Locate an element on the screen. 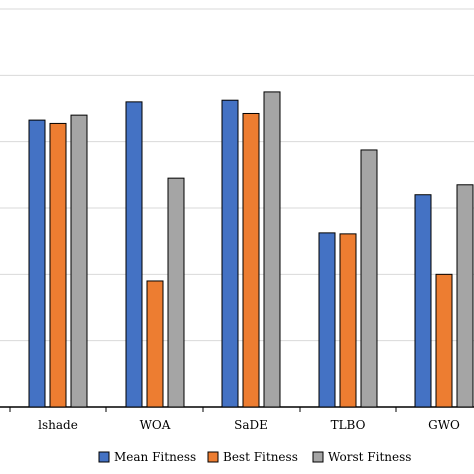 Image resolution: width=474 pixels, height=474 pixels. bar-mean-fitness-sade is located at coordinates (230, 253).